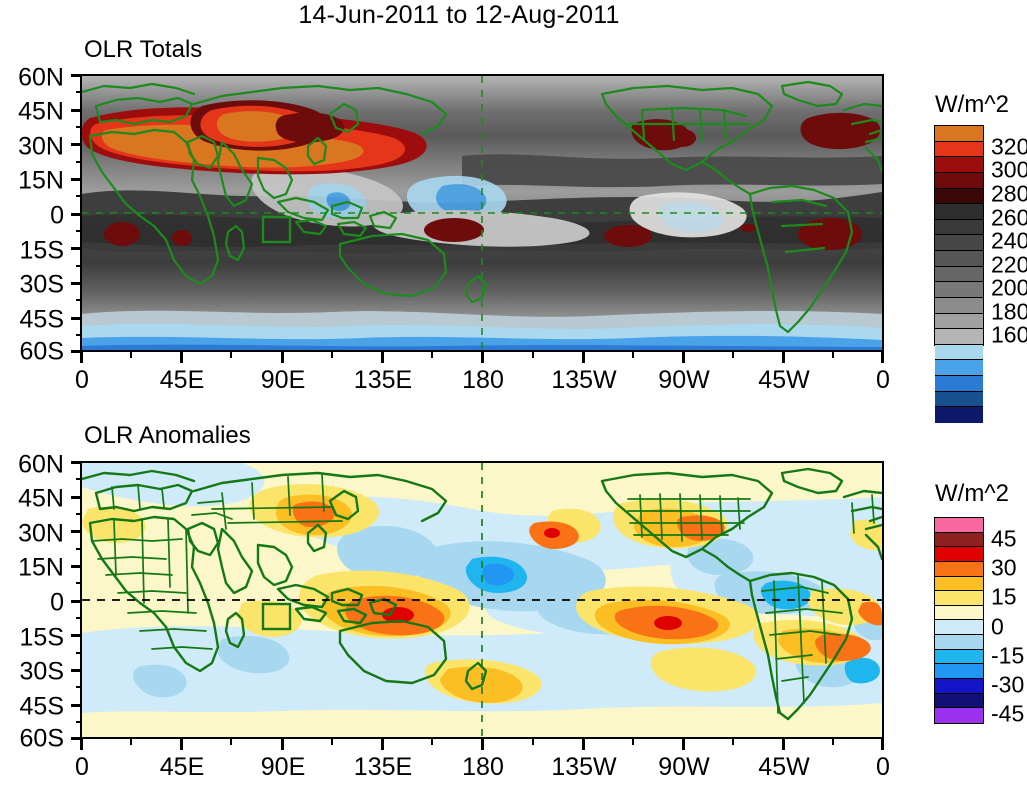  What do you see at coordinates (1009, 146) in the screenshot?
I see `cbar-tick-320: 320` at bounding box center [1009, 146].